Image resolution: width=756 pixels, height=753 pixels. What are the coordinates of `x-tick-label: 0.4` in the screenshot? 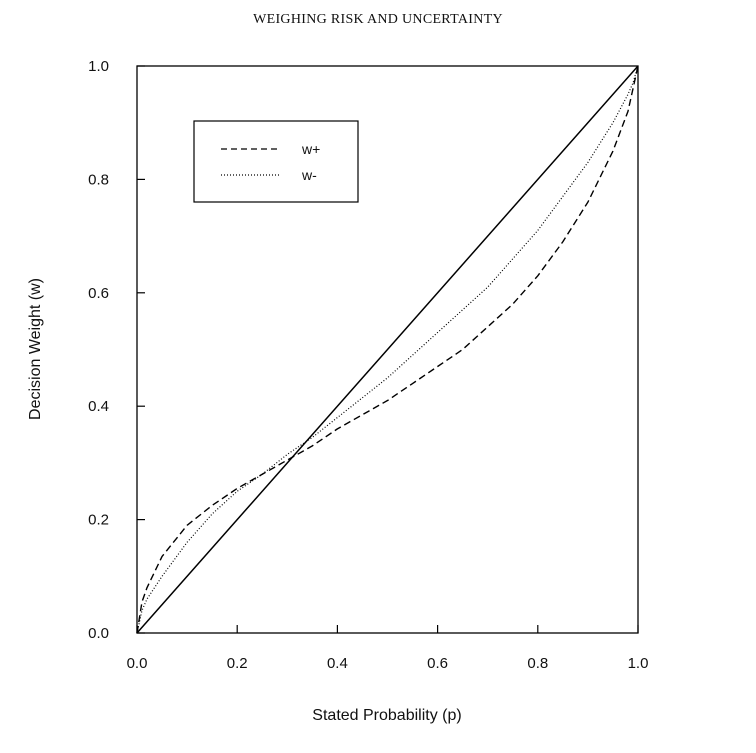 It's located at (337, 663).